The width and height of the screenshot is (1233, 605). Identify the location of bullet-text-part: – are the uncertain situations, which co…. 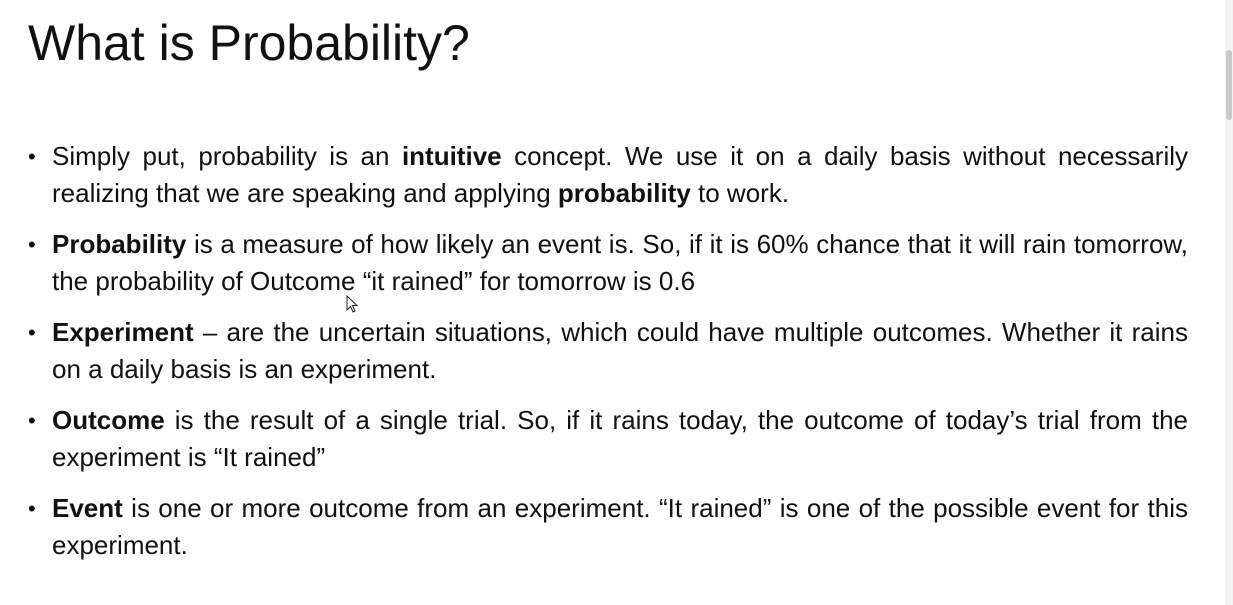
(620, 350).